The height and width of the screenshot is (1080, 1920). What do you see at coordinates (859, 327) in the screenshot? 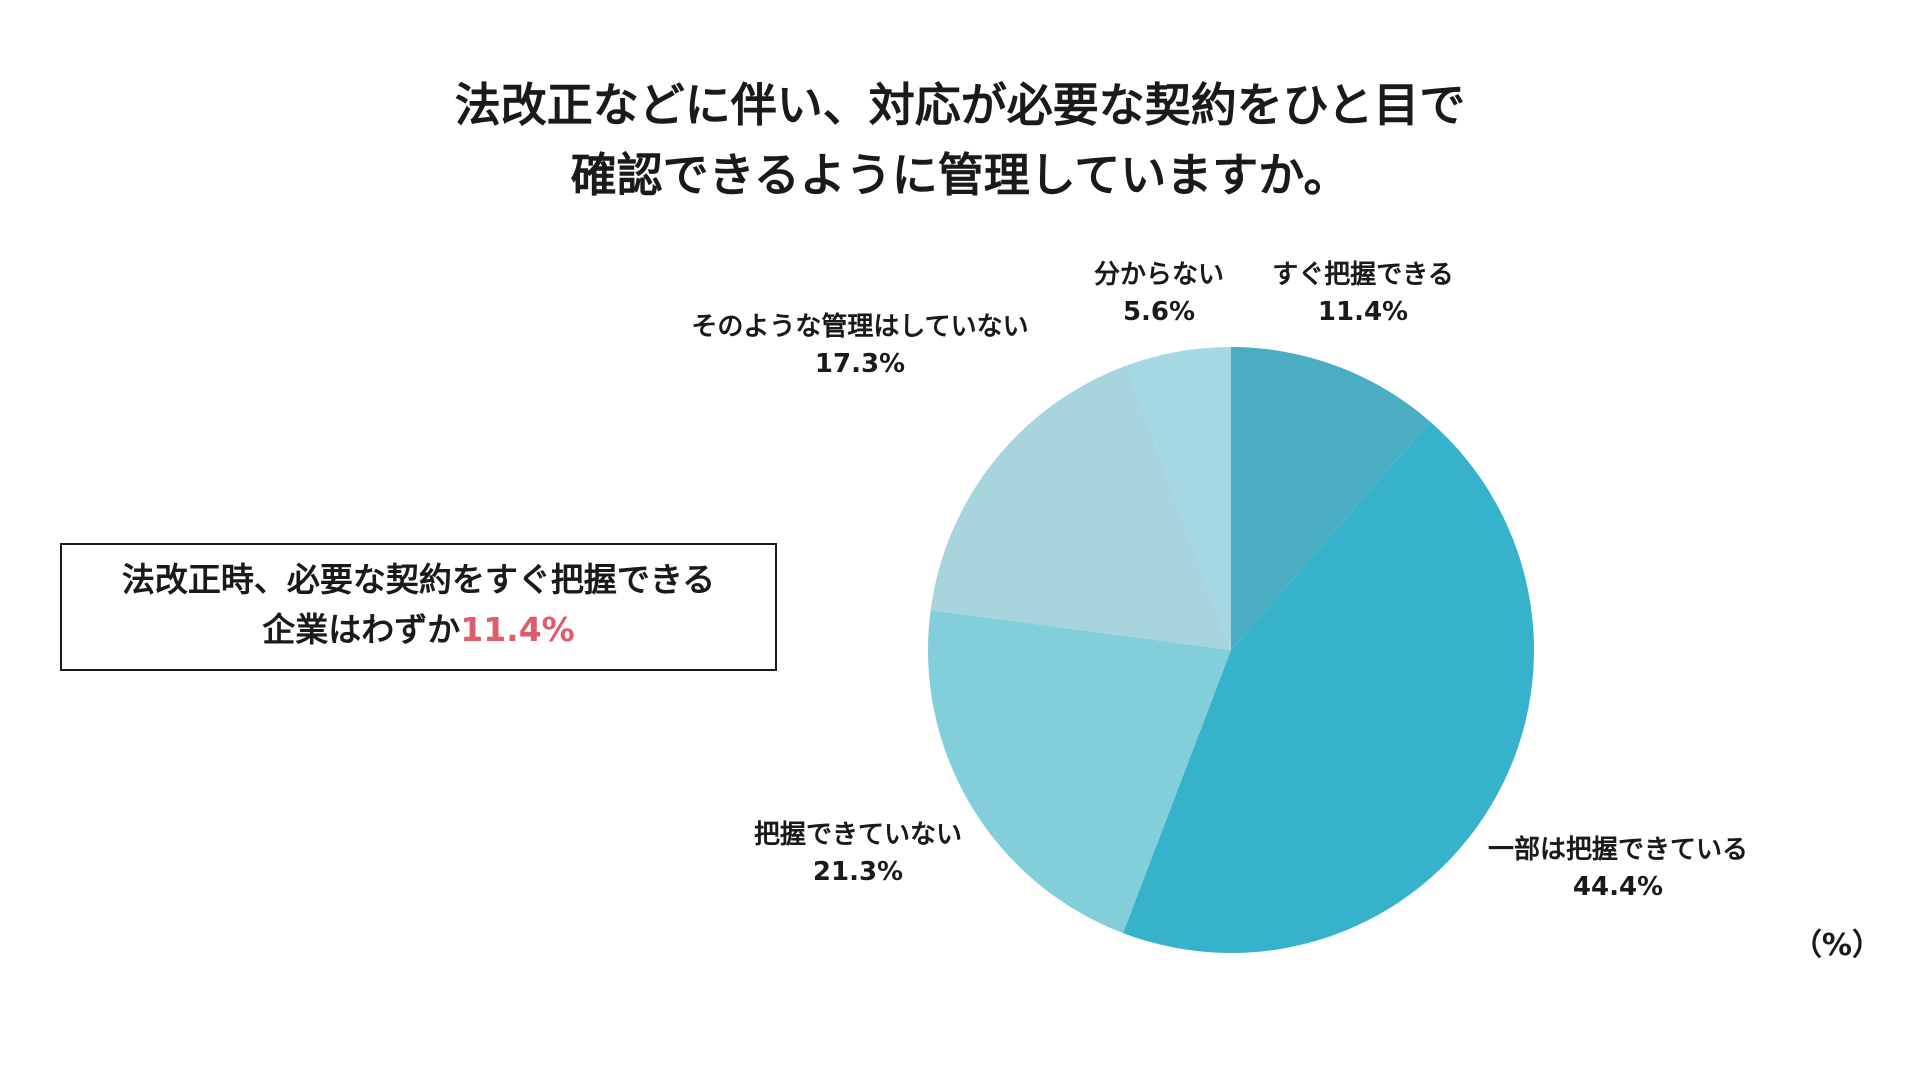
I see `slice-label: そのような管理はしていない` at bounding box center [859, 327].